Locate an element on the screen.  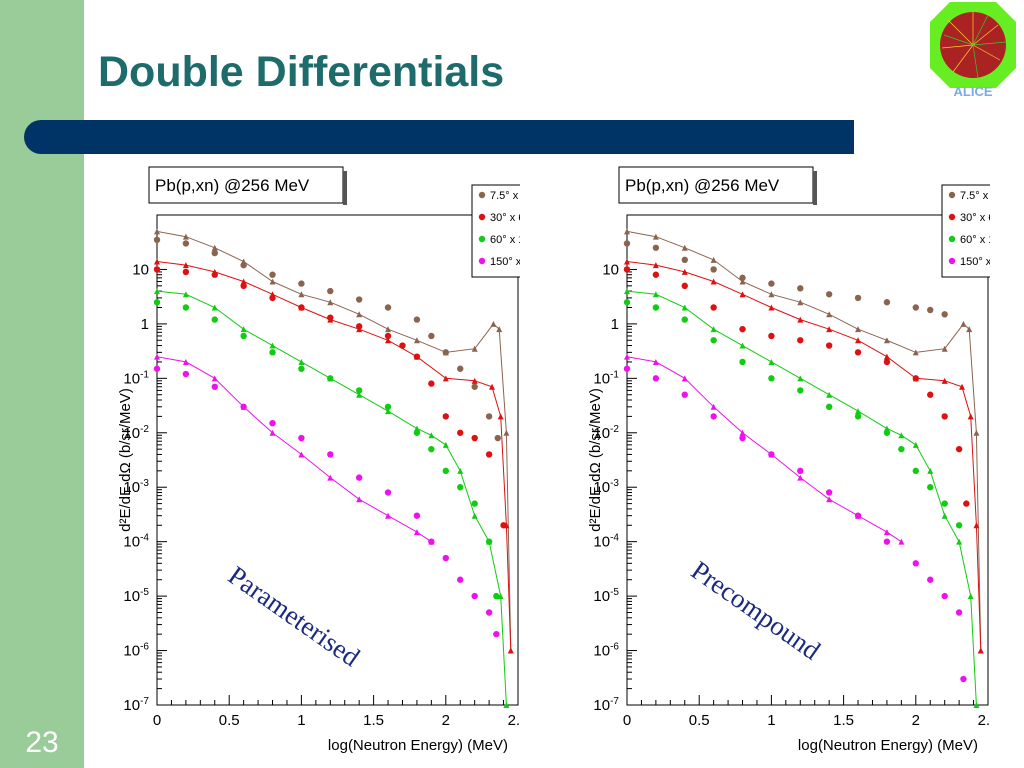
title-underline-bar is located at coordinates (439, 137).